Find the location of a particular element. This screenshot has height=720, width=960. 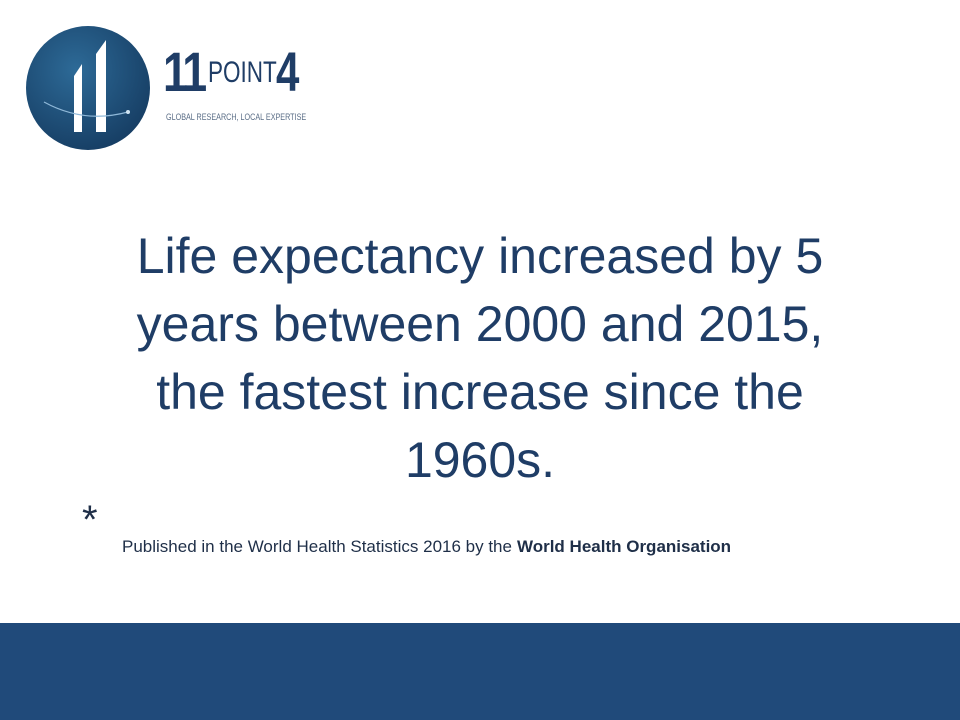

headline-line: the fastest increase since the is located at coordinates (480, 392).